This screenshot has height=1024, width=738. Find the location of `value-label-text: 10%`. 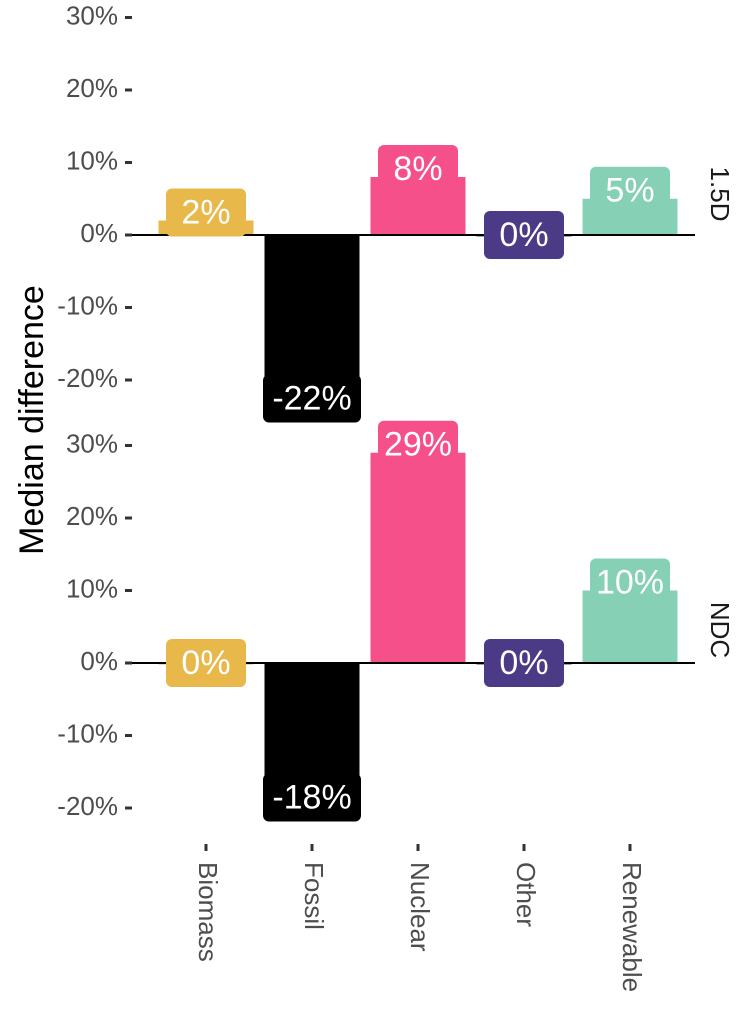

value-label-text: 10% is located at coordinates (630, 582).